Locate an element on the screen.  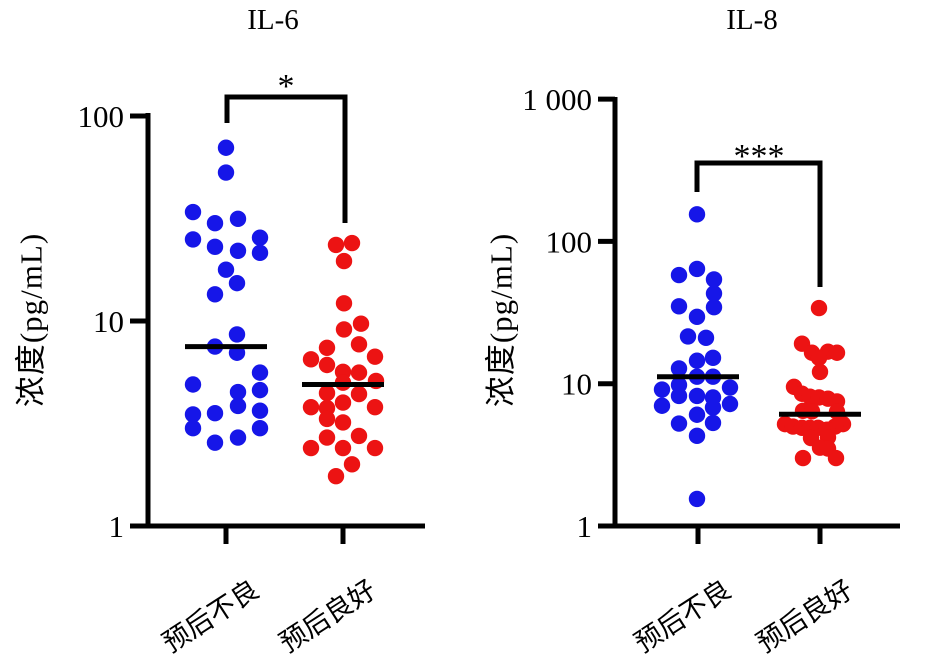
plot-title-il8: IL-8 is located at coordinates (752, 20).